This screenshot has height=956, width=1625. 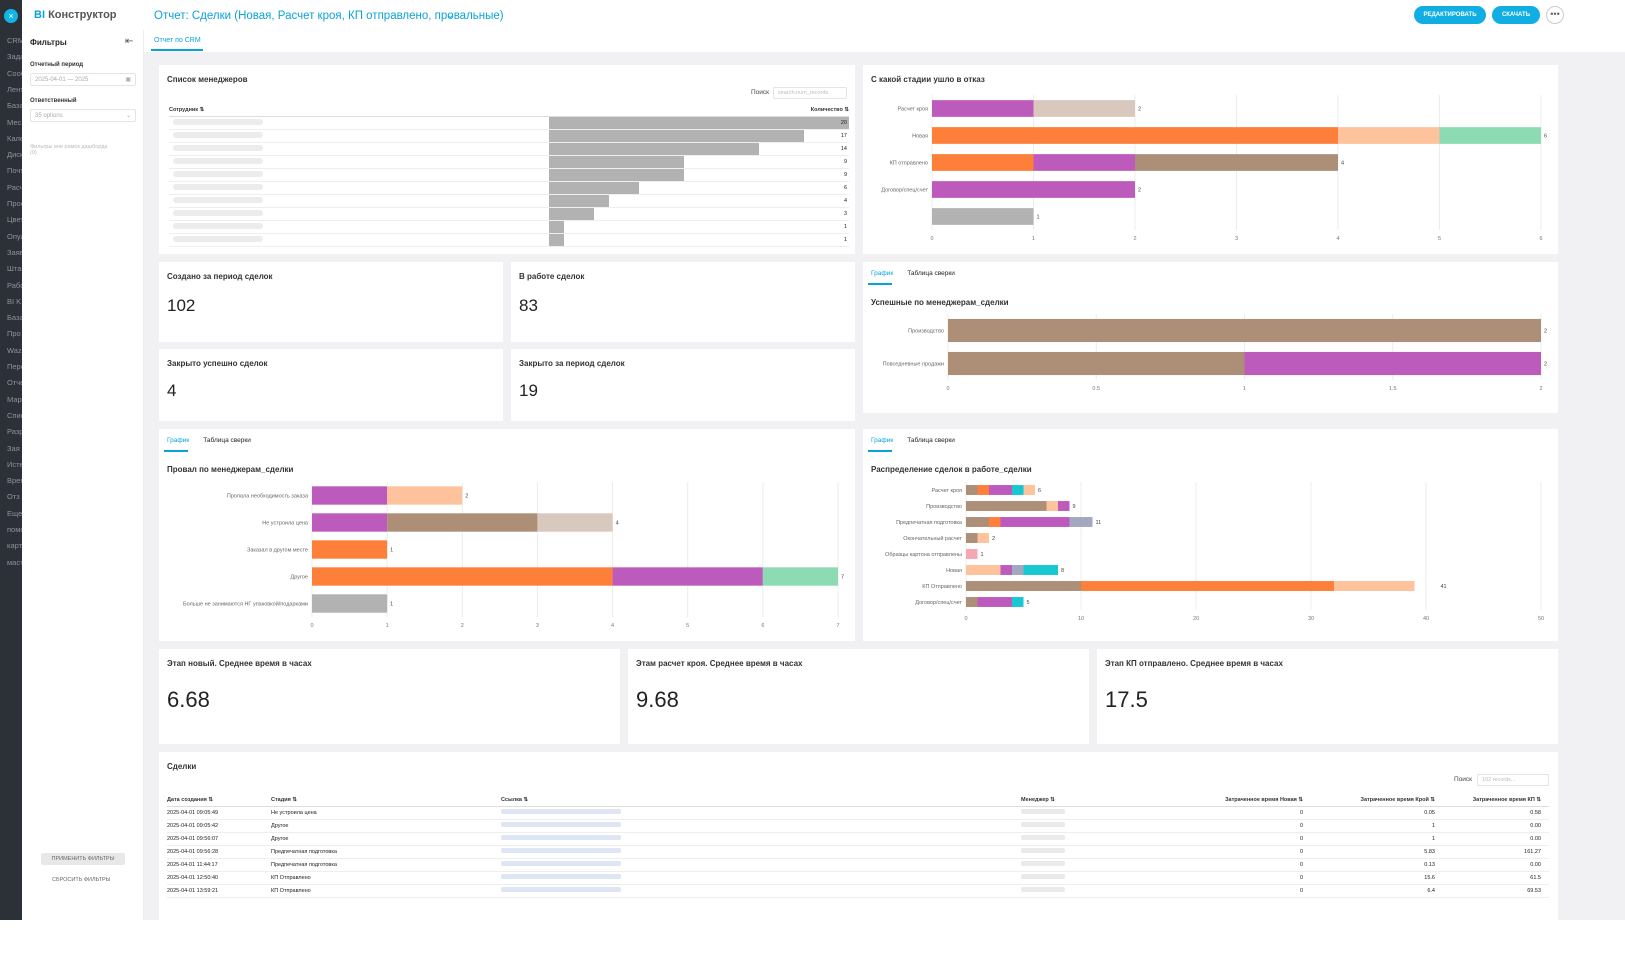 What do you see at coordinates (14, 366) in the screenshot?
I see `nav-item: Перс` at bounding box center [14, 366].